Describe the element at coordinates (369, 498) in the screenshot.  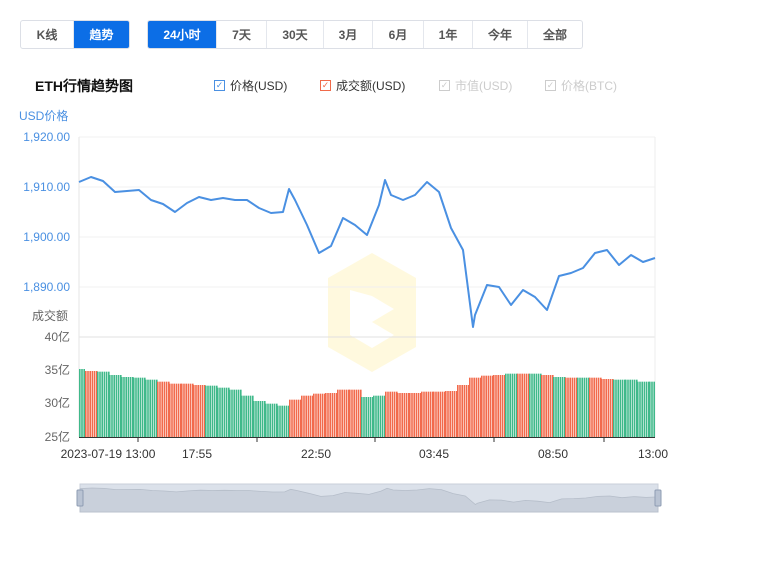
I see `data-zoom-slider` at that location.